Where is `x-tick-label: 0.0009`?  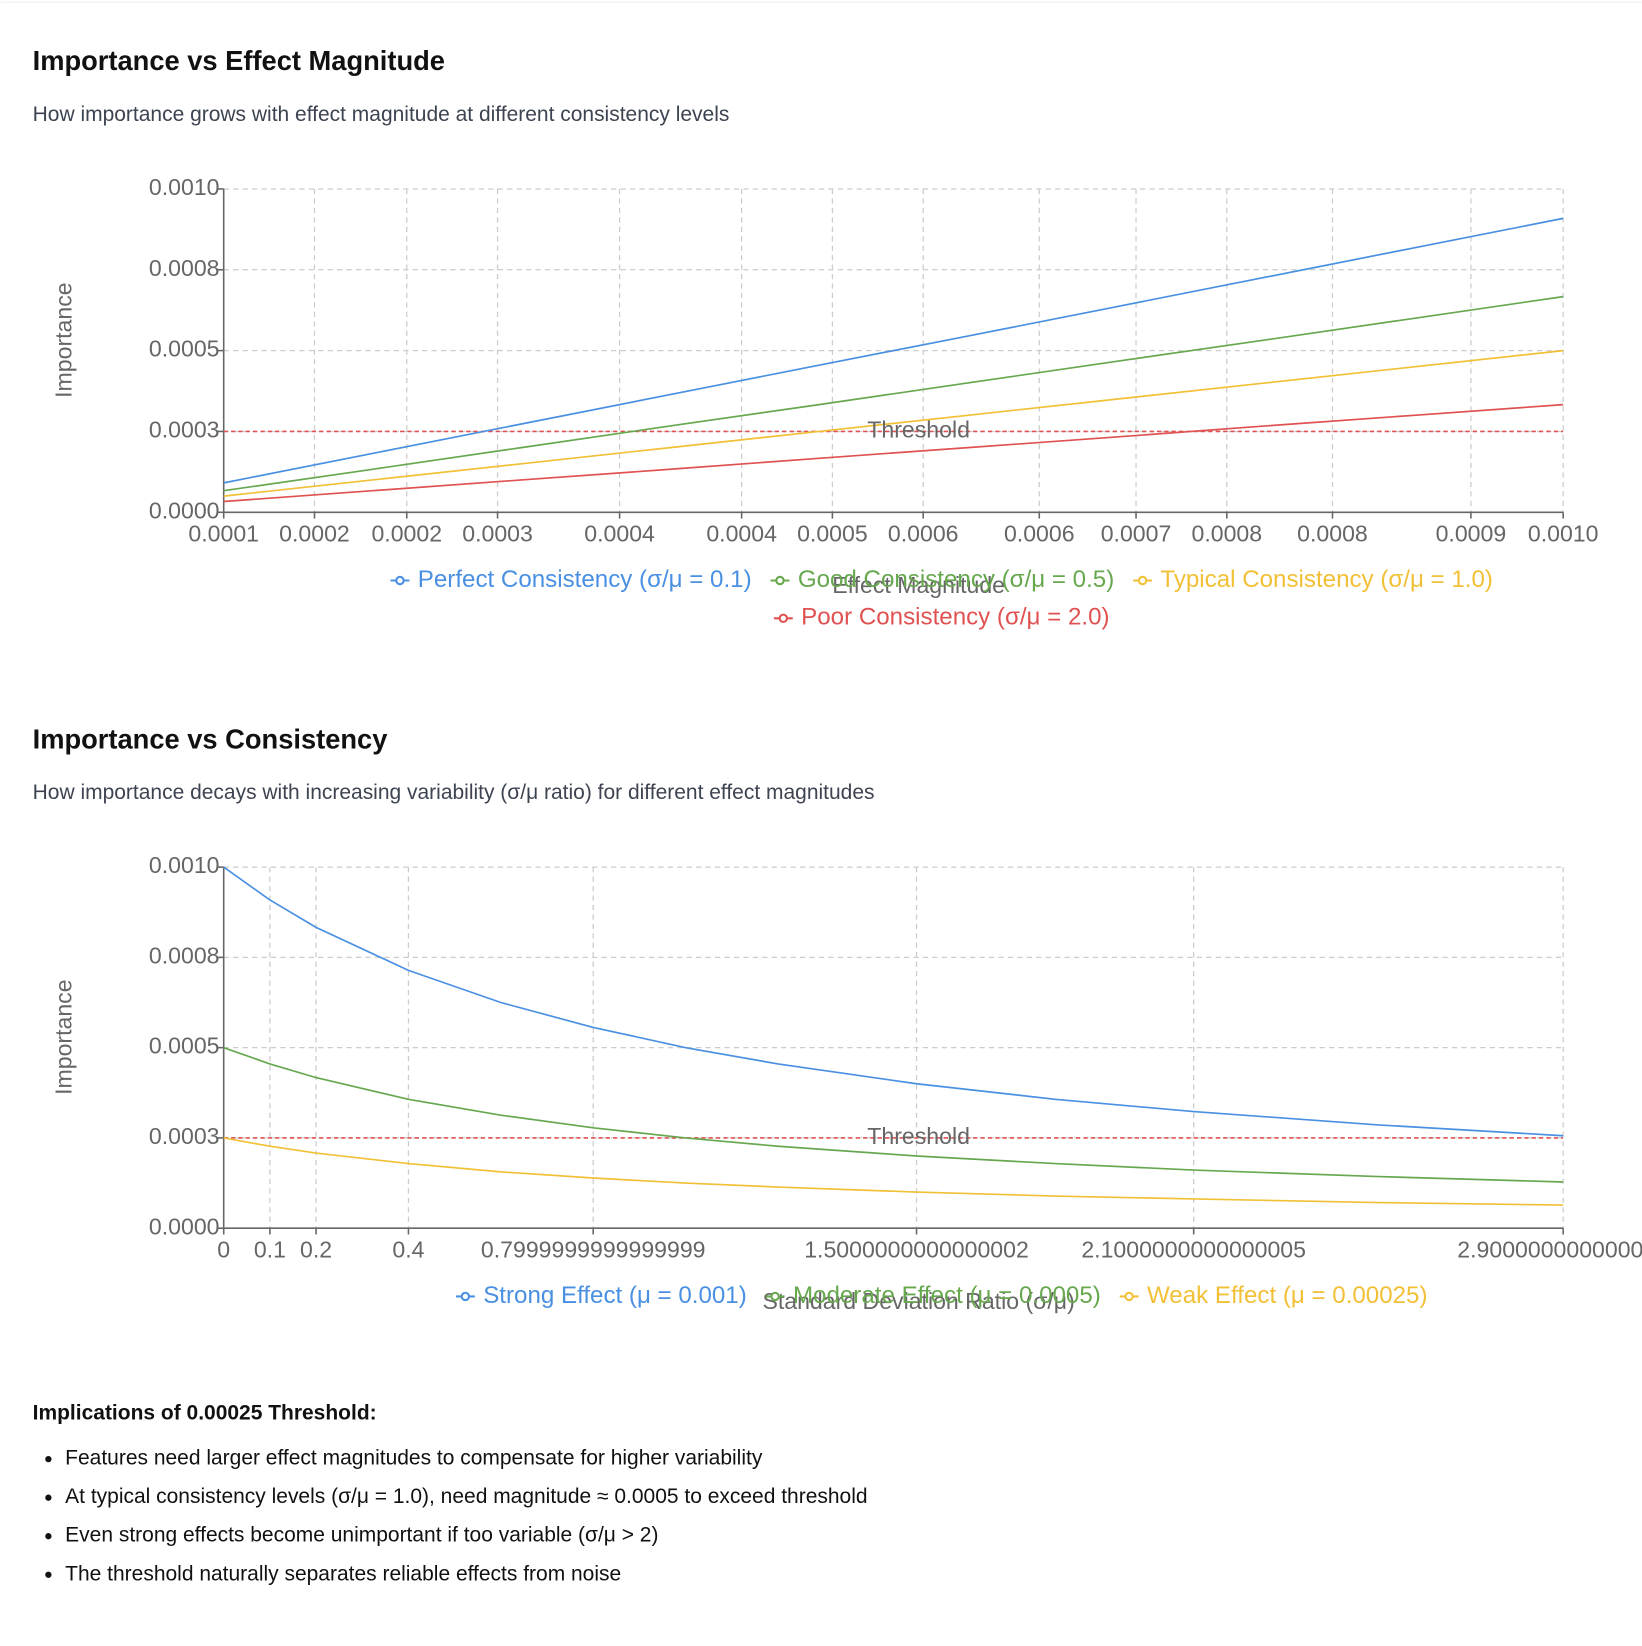 x-tick-label: 0.0009 is located at coordinates (1471, 533).